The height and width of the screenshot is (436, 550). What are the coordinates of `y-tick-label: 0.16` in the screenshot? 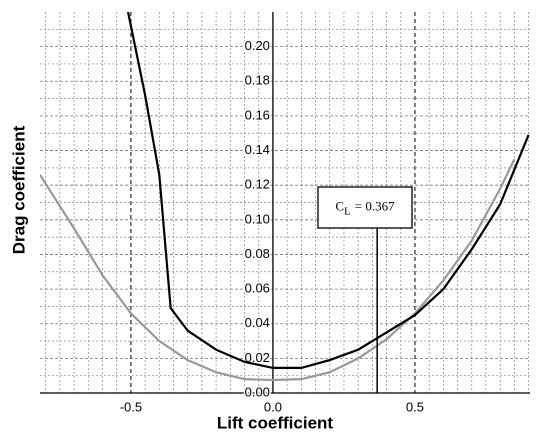 It's located at (257, 114).